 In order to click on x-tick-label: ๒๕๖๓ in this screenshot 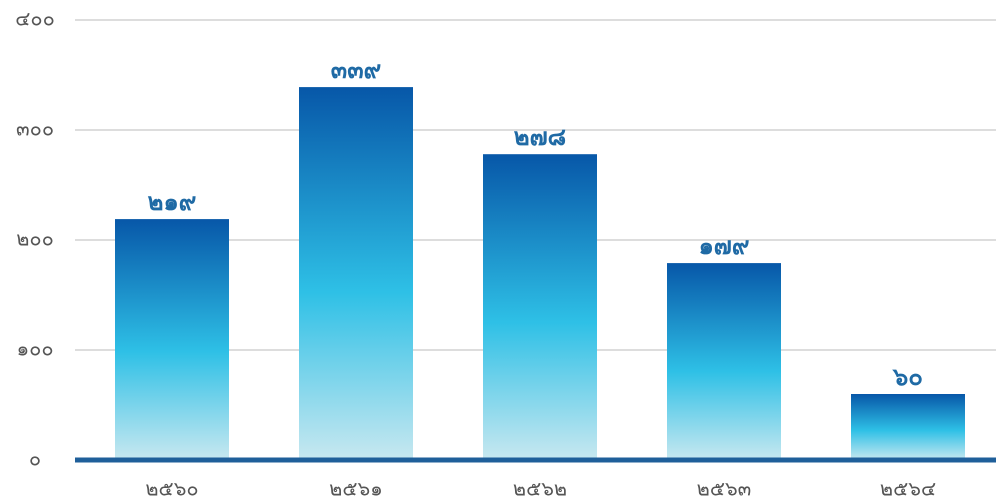, I will do `click(724, 489)`.